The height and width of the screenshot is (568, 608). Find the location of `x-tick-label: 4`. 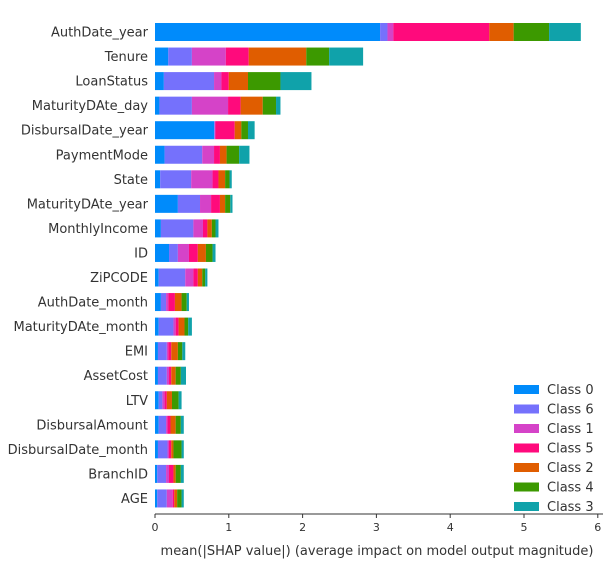

x-tick-label: 4 is located at coordinates (450, 527).